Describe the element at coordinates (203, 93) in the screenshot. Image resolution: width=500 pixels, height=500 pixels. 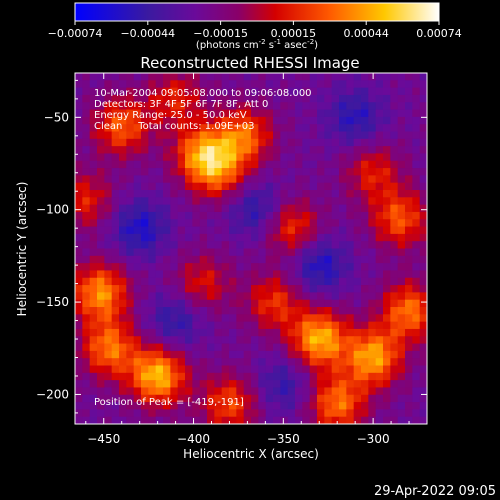
I see `info-time-range: 10-Mar-2004 09:05:08.000 to 09:06:08.000` at that location.